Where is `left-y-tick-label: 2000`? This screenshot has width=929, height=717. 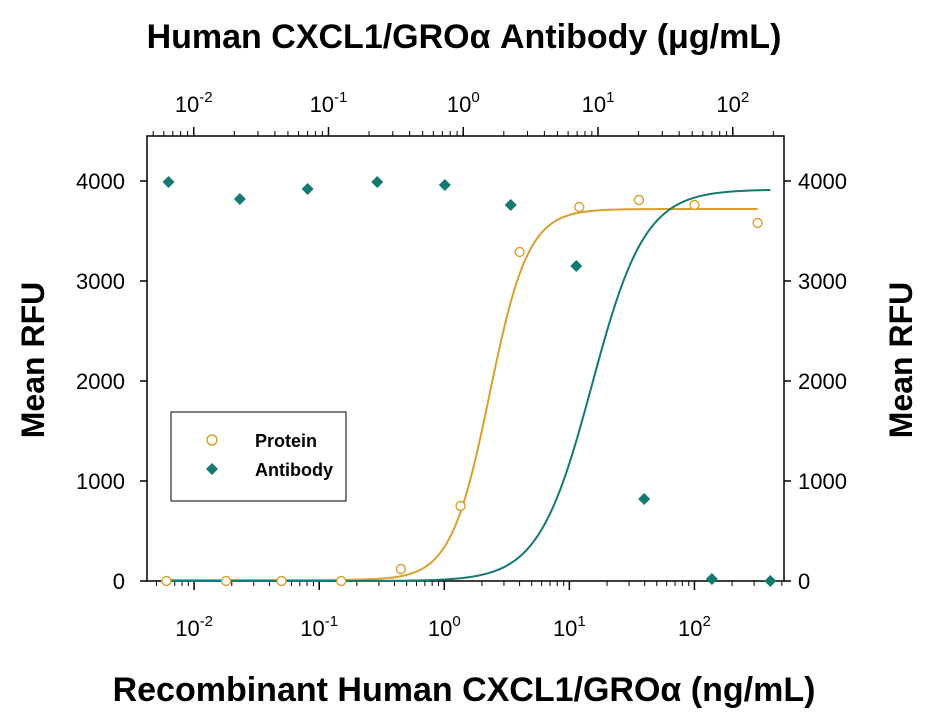 left-y-tick-label: 2000 is located at coordinates (100, 381).